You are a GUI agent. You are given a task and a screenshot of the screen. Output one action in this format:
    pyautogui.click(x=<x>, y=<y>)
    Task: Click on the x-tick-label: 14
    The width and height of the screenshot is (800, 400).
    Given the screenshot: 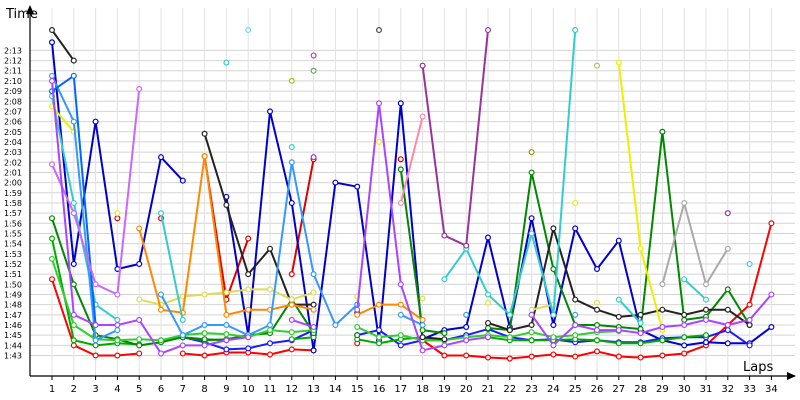 What is the action you would take?
    pyautogui.click(x=335, y=389)
    